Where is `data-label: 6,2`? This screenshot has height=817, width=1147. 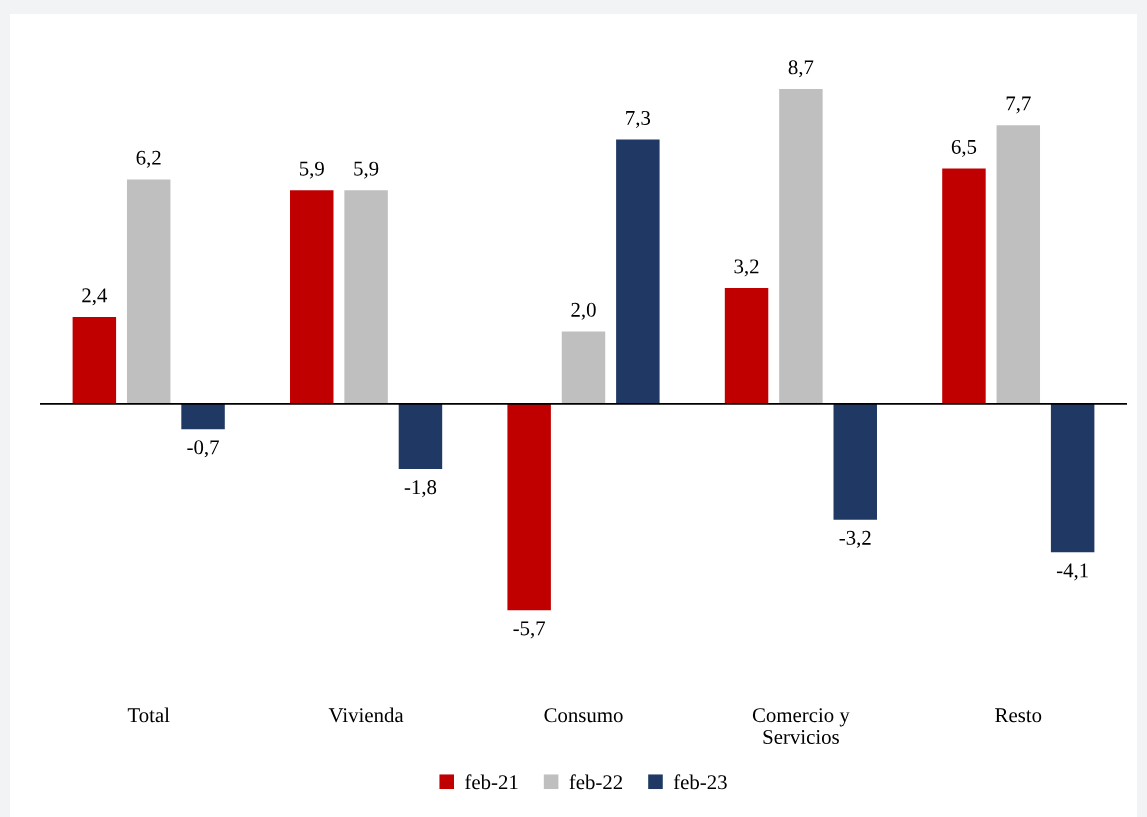
data-label: 6,2 is located at coordinates (148, 159).